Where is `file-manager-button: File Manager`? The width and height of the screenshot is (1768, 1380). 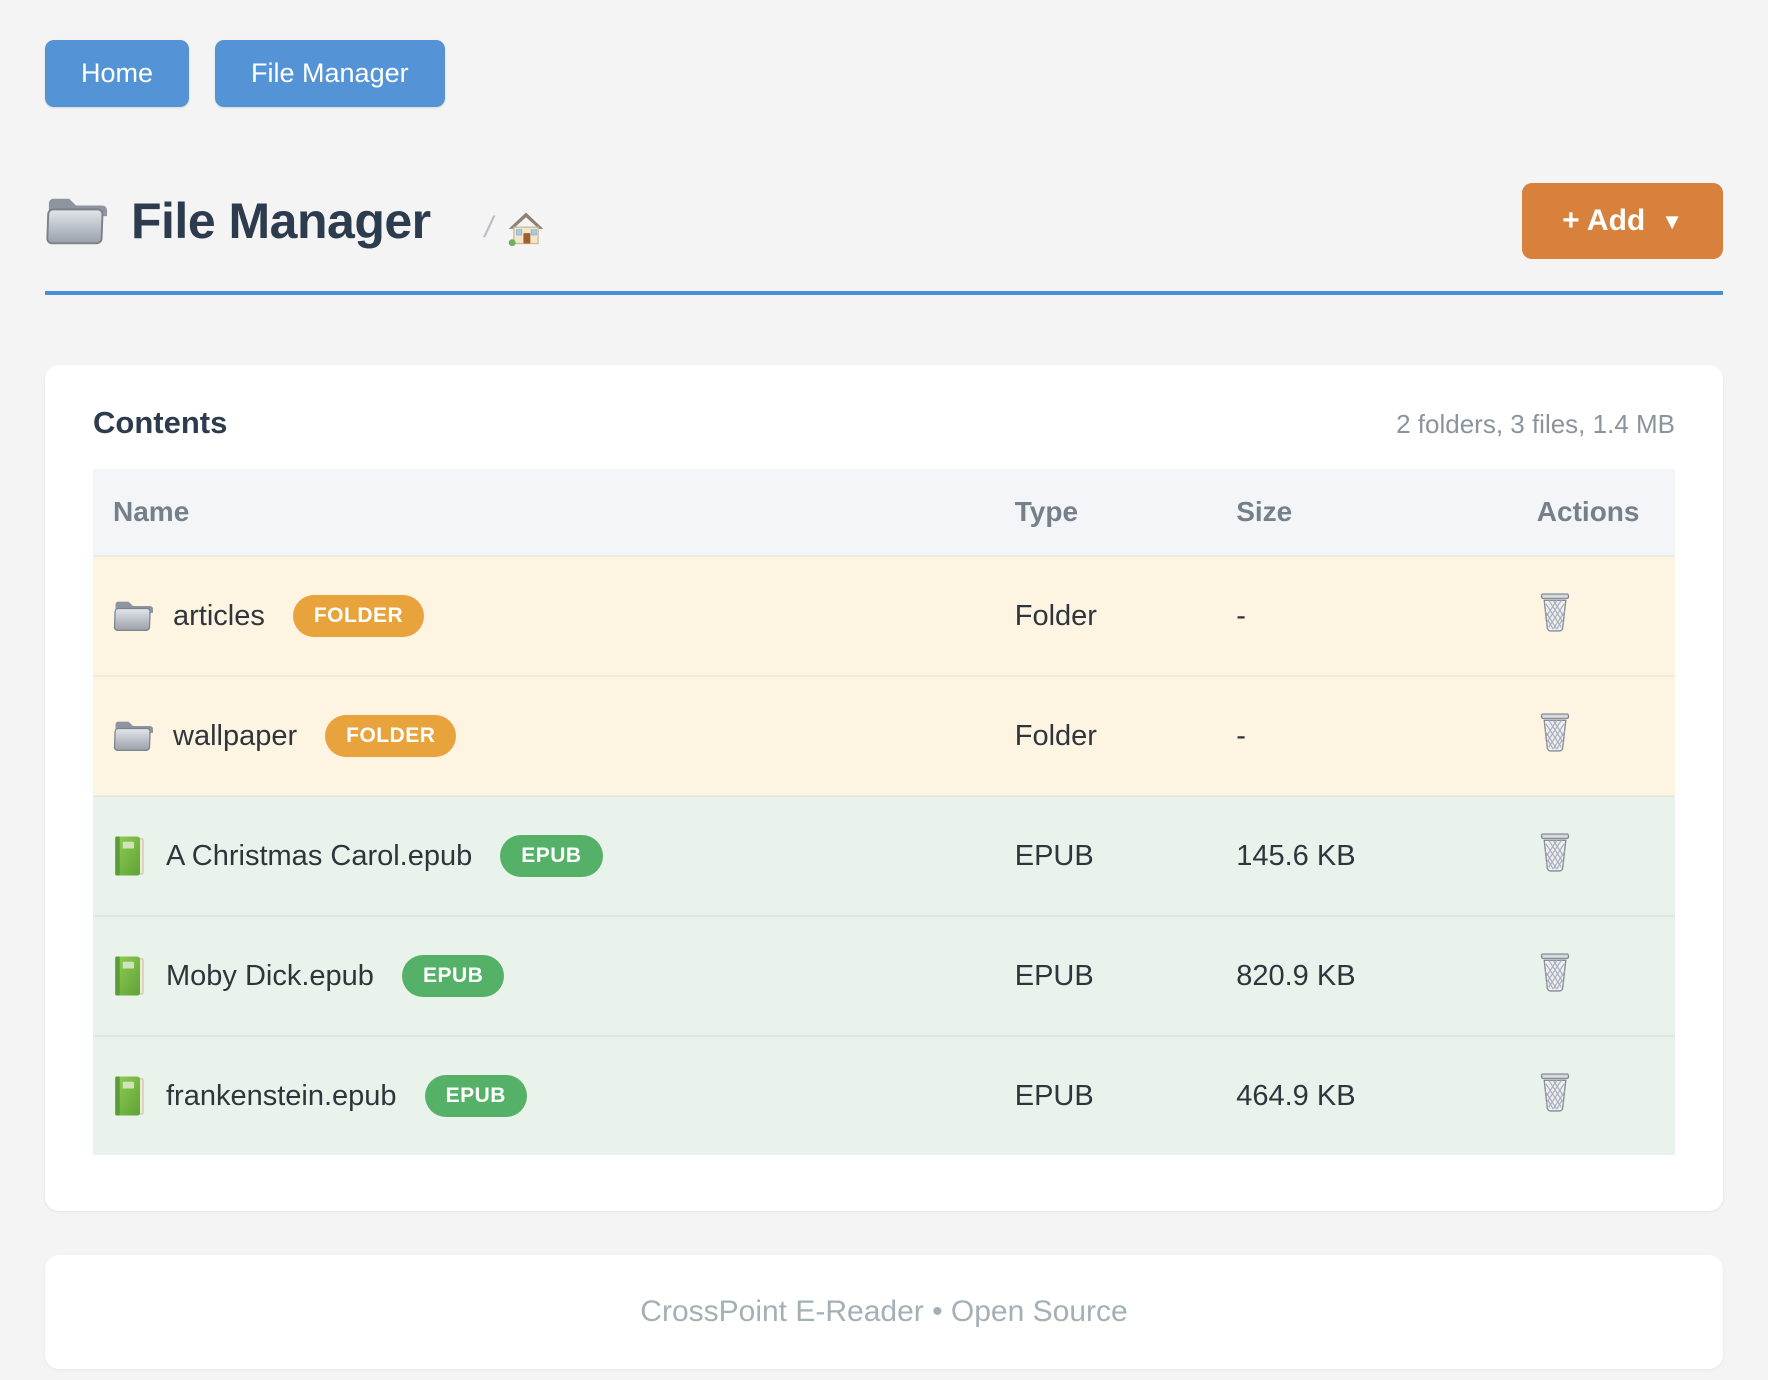 file-manager-button: File Manager is located at coordinates (330, 73).